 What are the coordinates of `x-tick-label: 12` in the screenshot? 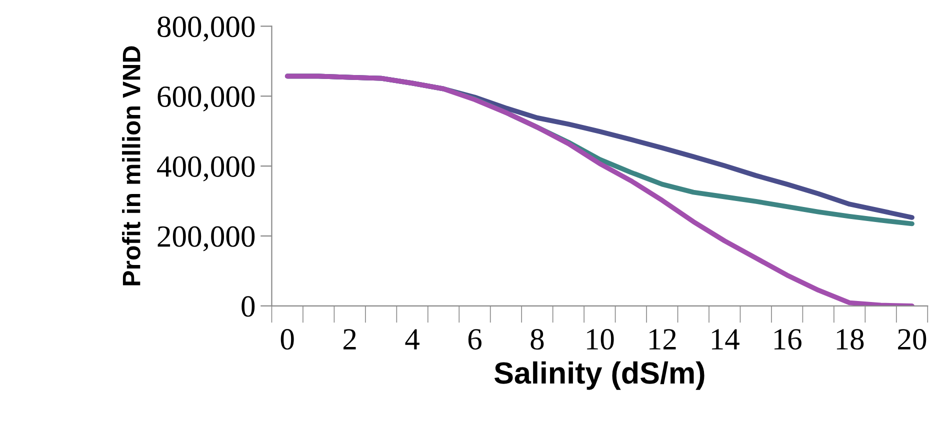 It's located at (663, 339).